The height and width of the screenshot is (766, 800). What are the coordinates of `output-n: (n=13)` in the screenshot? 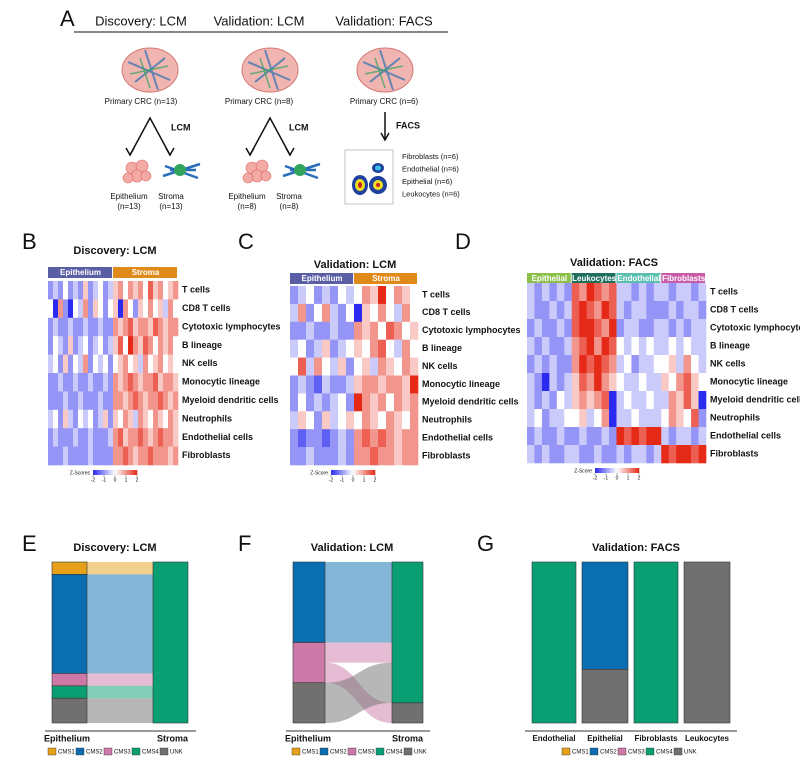 It's located at (129, 206).